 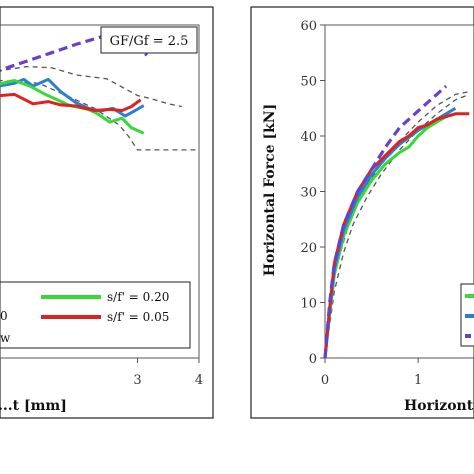 What do you see at coordinates (325, 380) in the screenshot?
I see `x-tick-label-1-0: 0` at bounding box center [325, 380].